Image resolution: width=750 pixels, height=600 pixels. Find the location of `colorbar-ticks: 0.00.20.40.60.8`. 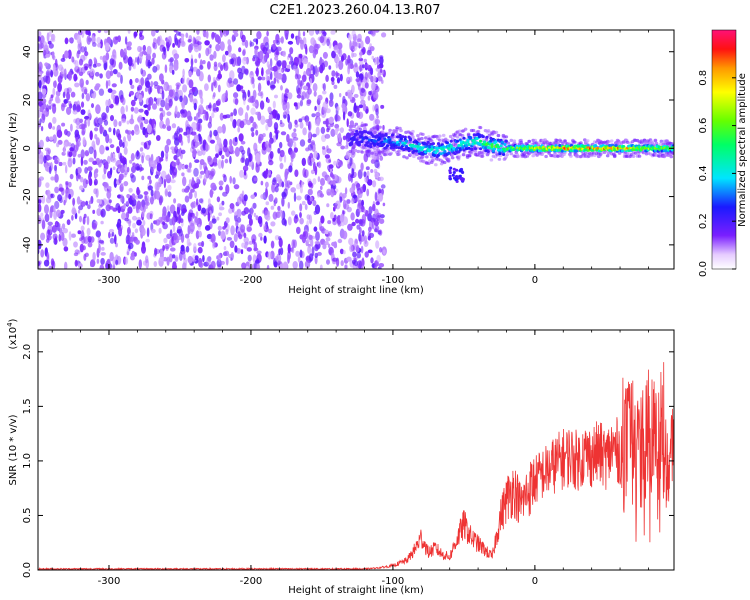

colorbar-ticks: 0.00.20.40.60.8 is located at coordinates (717, 173).